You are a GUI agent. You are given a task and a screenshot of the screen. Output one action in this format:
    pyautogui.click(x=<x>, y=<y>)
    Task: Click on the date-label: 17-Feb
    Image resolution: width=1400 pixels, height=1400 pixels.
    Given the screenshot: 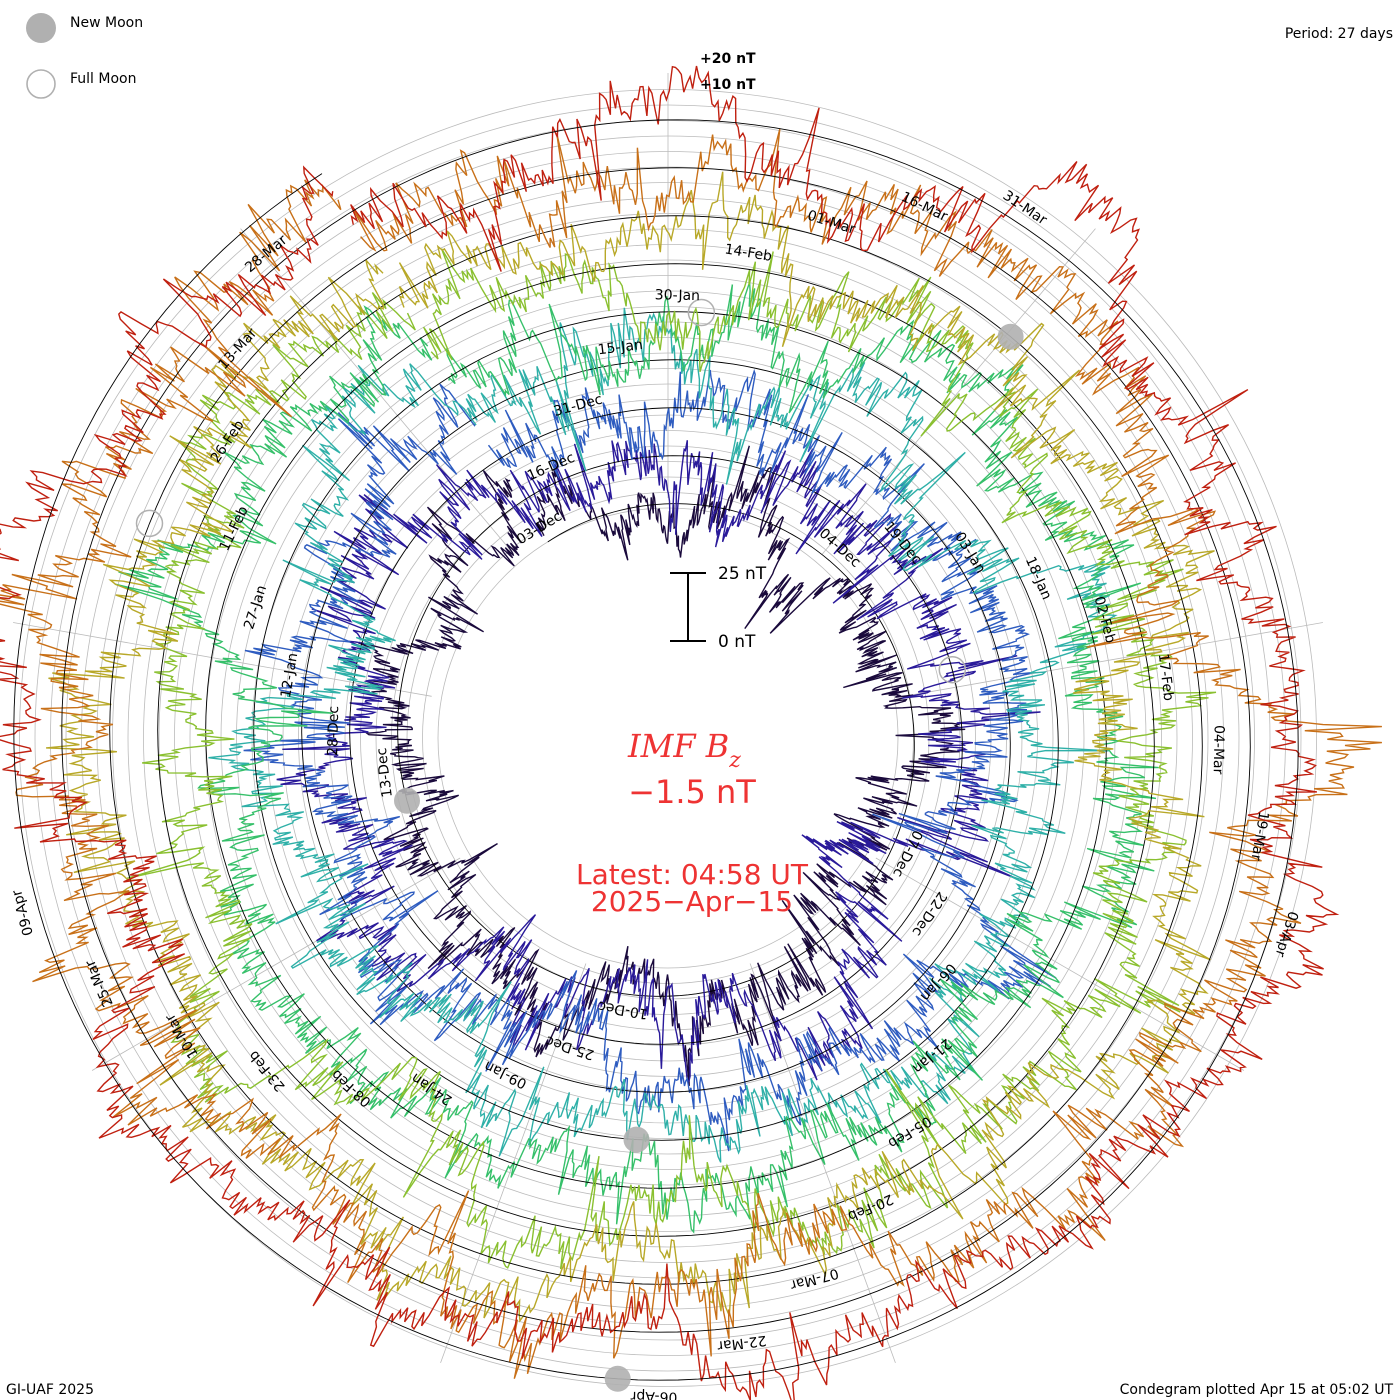 What is the action you would take?
    pyautogui.click(x=1166, y=677)
    